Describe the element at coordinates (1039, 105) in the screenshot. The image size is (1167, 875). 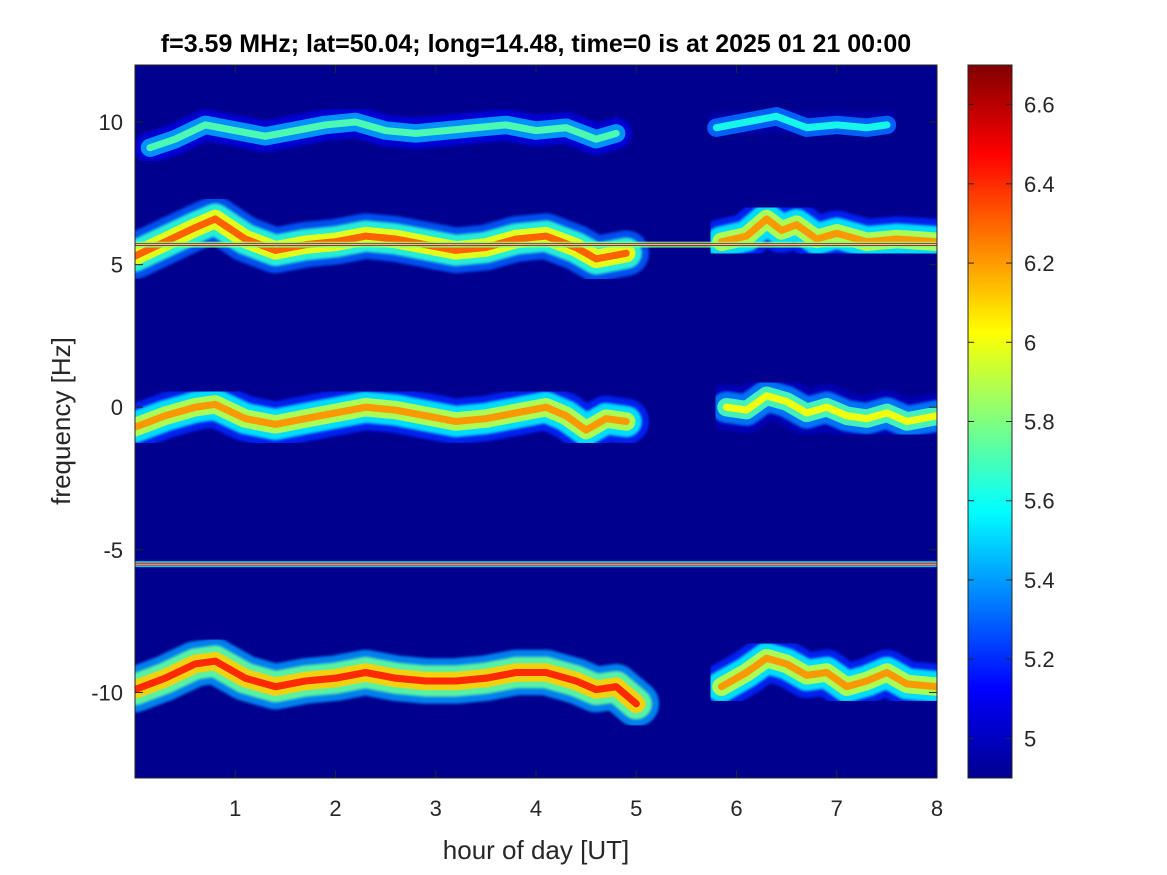
I see `colorbar-tick-label: 6.6` at that location.